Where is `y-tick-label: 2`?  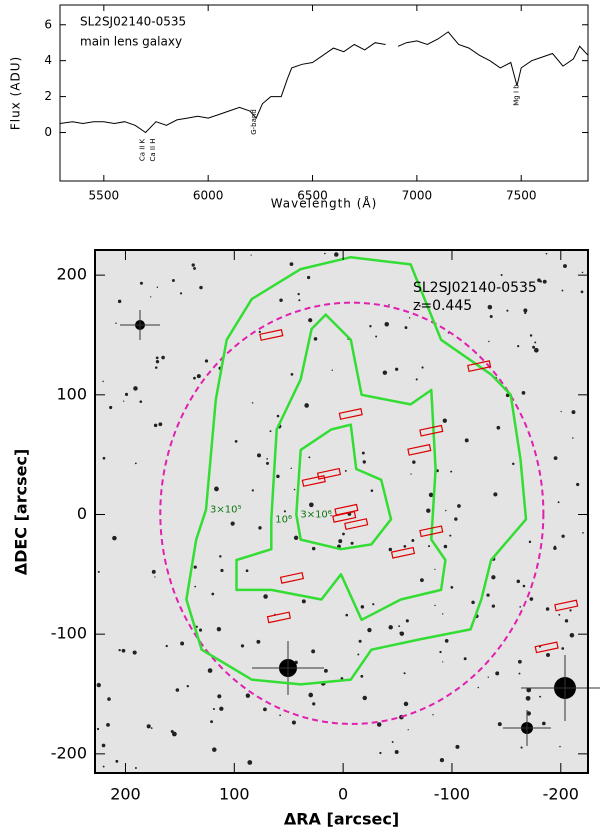 y-tick-label: 2 is located at coordinates (48, 96).